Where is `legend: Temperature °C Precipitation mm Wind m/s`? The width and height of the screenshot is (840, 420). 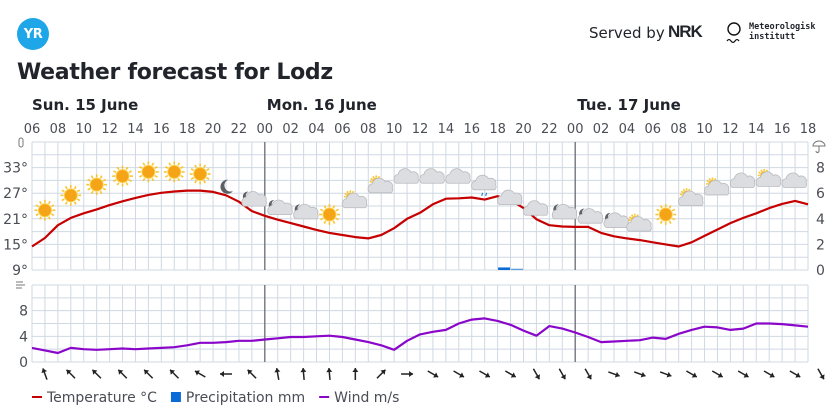
legend: Temperature °C Precipitation mm Wind m/s is located at coordinates (215, 398).